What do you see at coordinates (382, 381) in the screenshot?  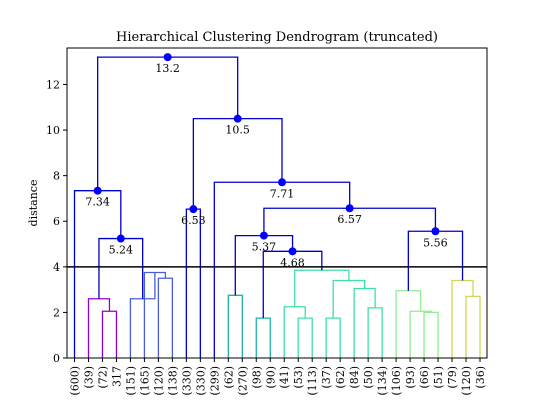 I see `x-tick-label: (134)` at bounding box center [382, 381].